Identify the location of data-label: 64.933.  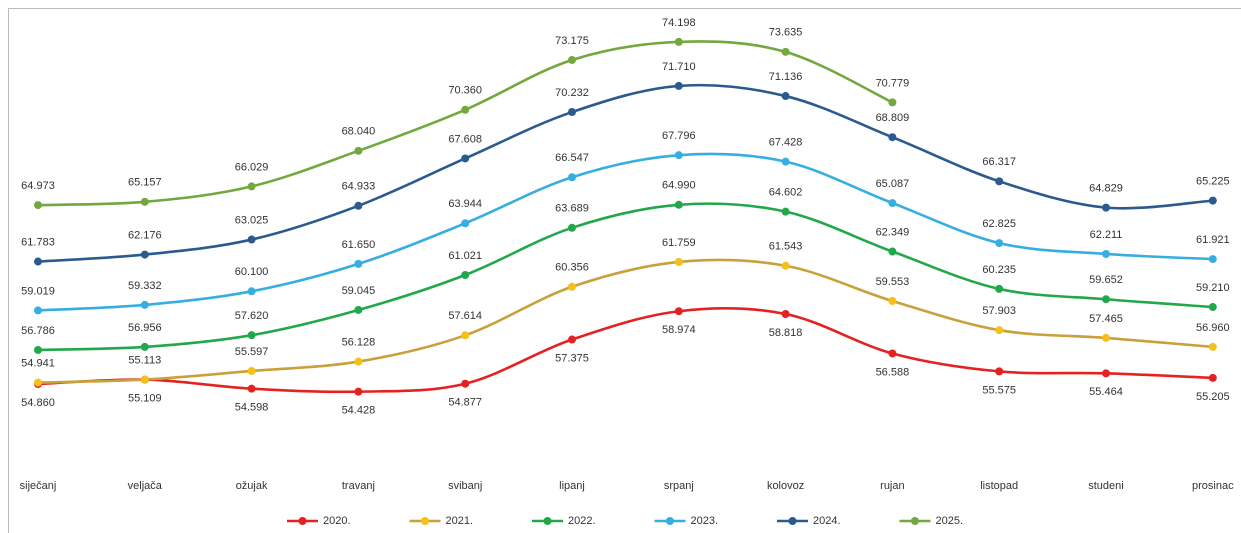
(359, 187).